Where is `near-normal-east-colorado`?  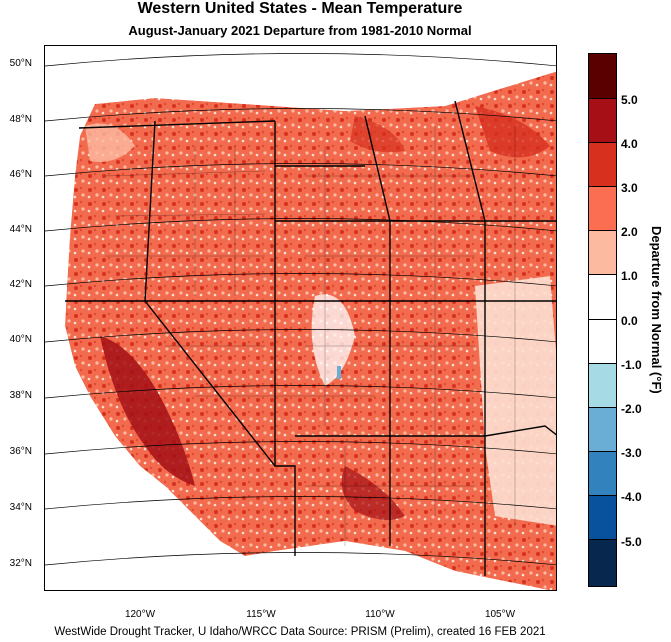 near-normal-east-colorado is located at coordinates (515, 401).